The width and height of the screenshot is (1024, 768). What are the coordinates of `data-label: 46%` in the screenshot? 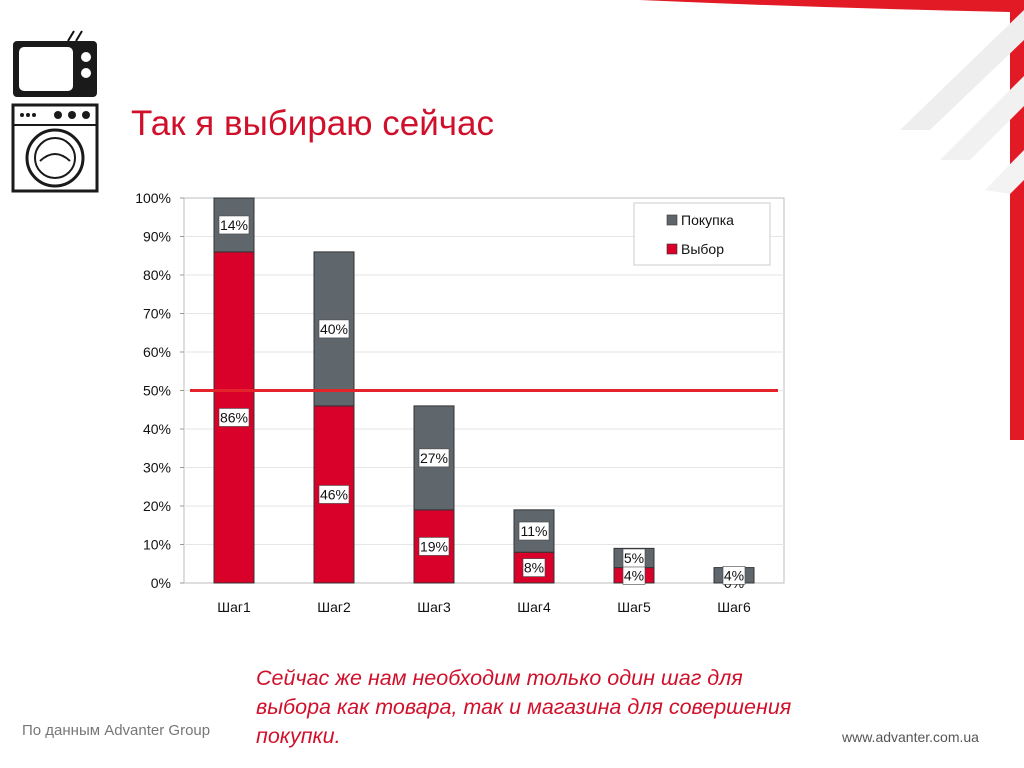 It's located at (334, 494).